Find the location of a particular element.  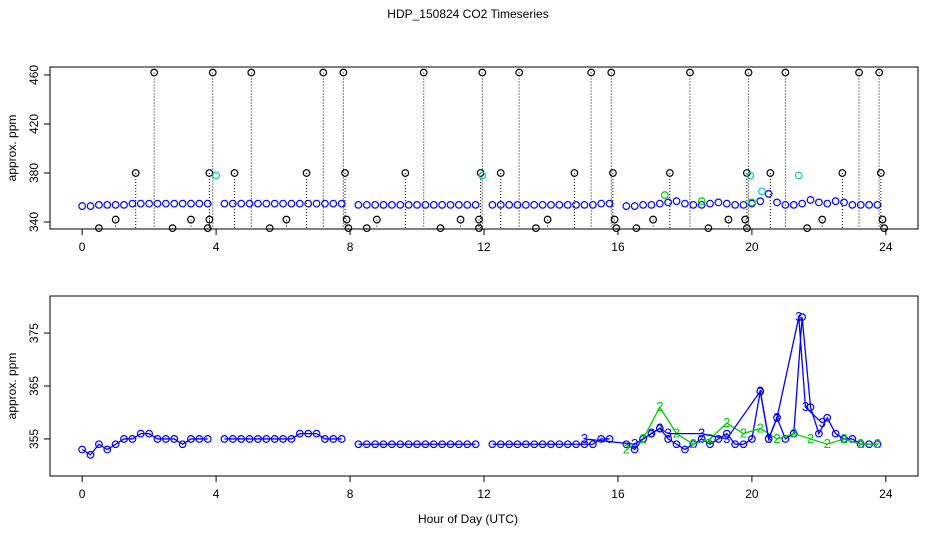

x-tick-label: 12 is located at coordinates (484, 494).